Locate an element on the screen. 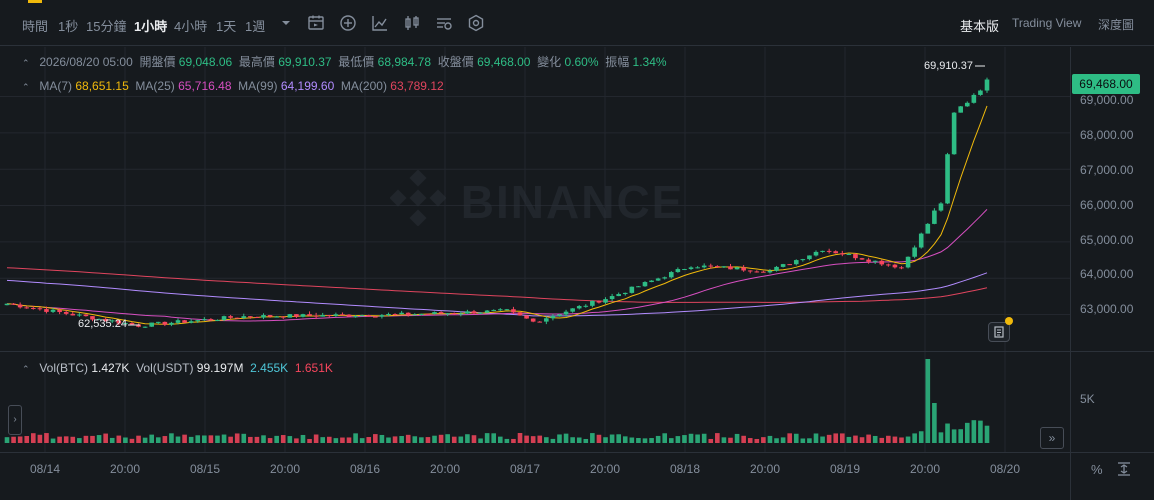 The image size is (1154, 500). view-depth-tab: 深度圖 is located at coordinates (1116, 25).